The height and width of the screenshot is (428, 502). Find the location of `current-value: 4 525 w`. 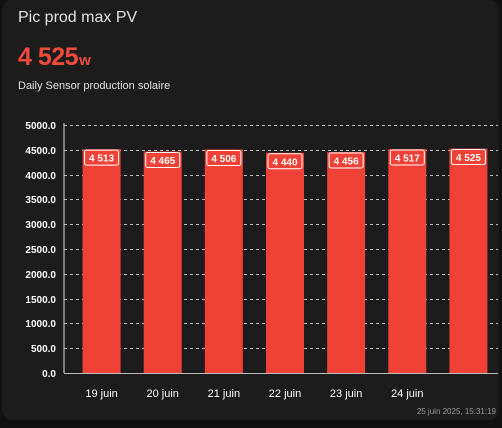

current-value: 4 525 w is located at coordinates (54, 57).